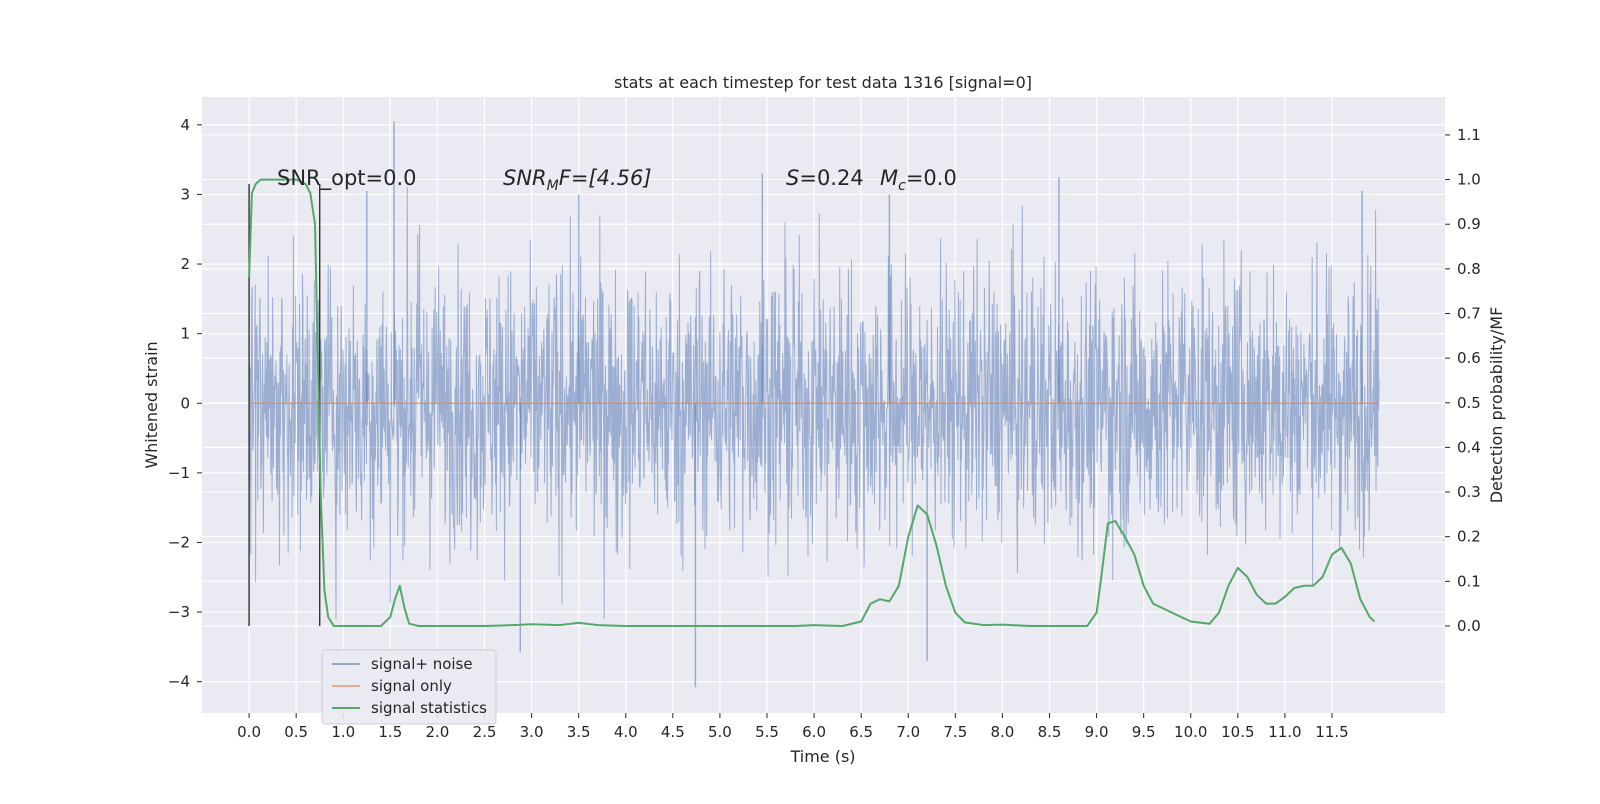 This screenshot has height=804, width=1600. What do you see at coordinates (889, 178) in the screenshot?
I see `annotation-mc-label: M` at bounding box center [889, 178].